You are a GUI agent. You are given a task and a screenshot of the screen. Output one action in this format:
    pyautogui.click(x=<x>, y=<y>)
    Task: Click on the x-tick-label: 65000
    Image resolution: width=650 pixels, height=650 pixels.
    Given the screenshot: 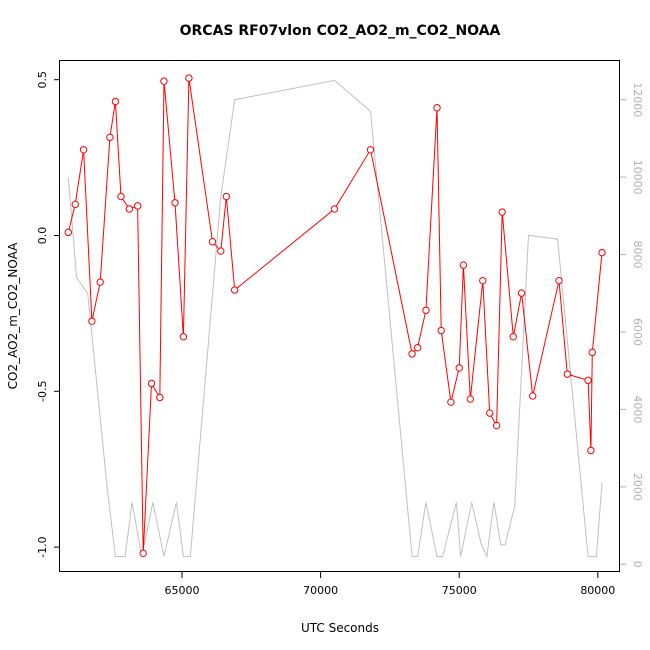 What is the action you would take?
    pyautogui.click(x=181, y=590)
    